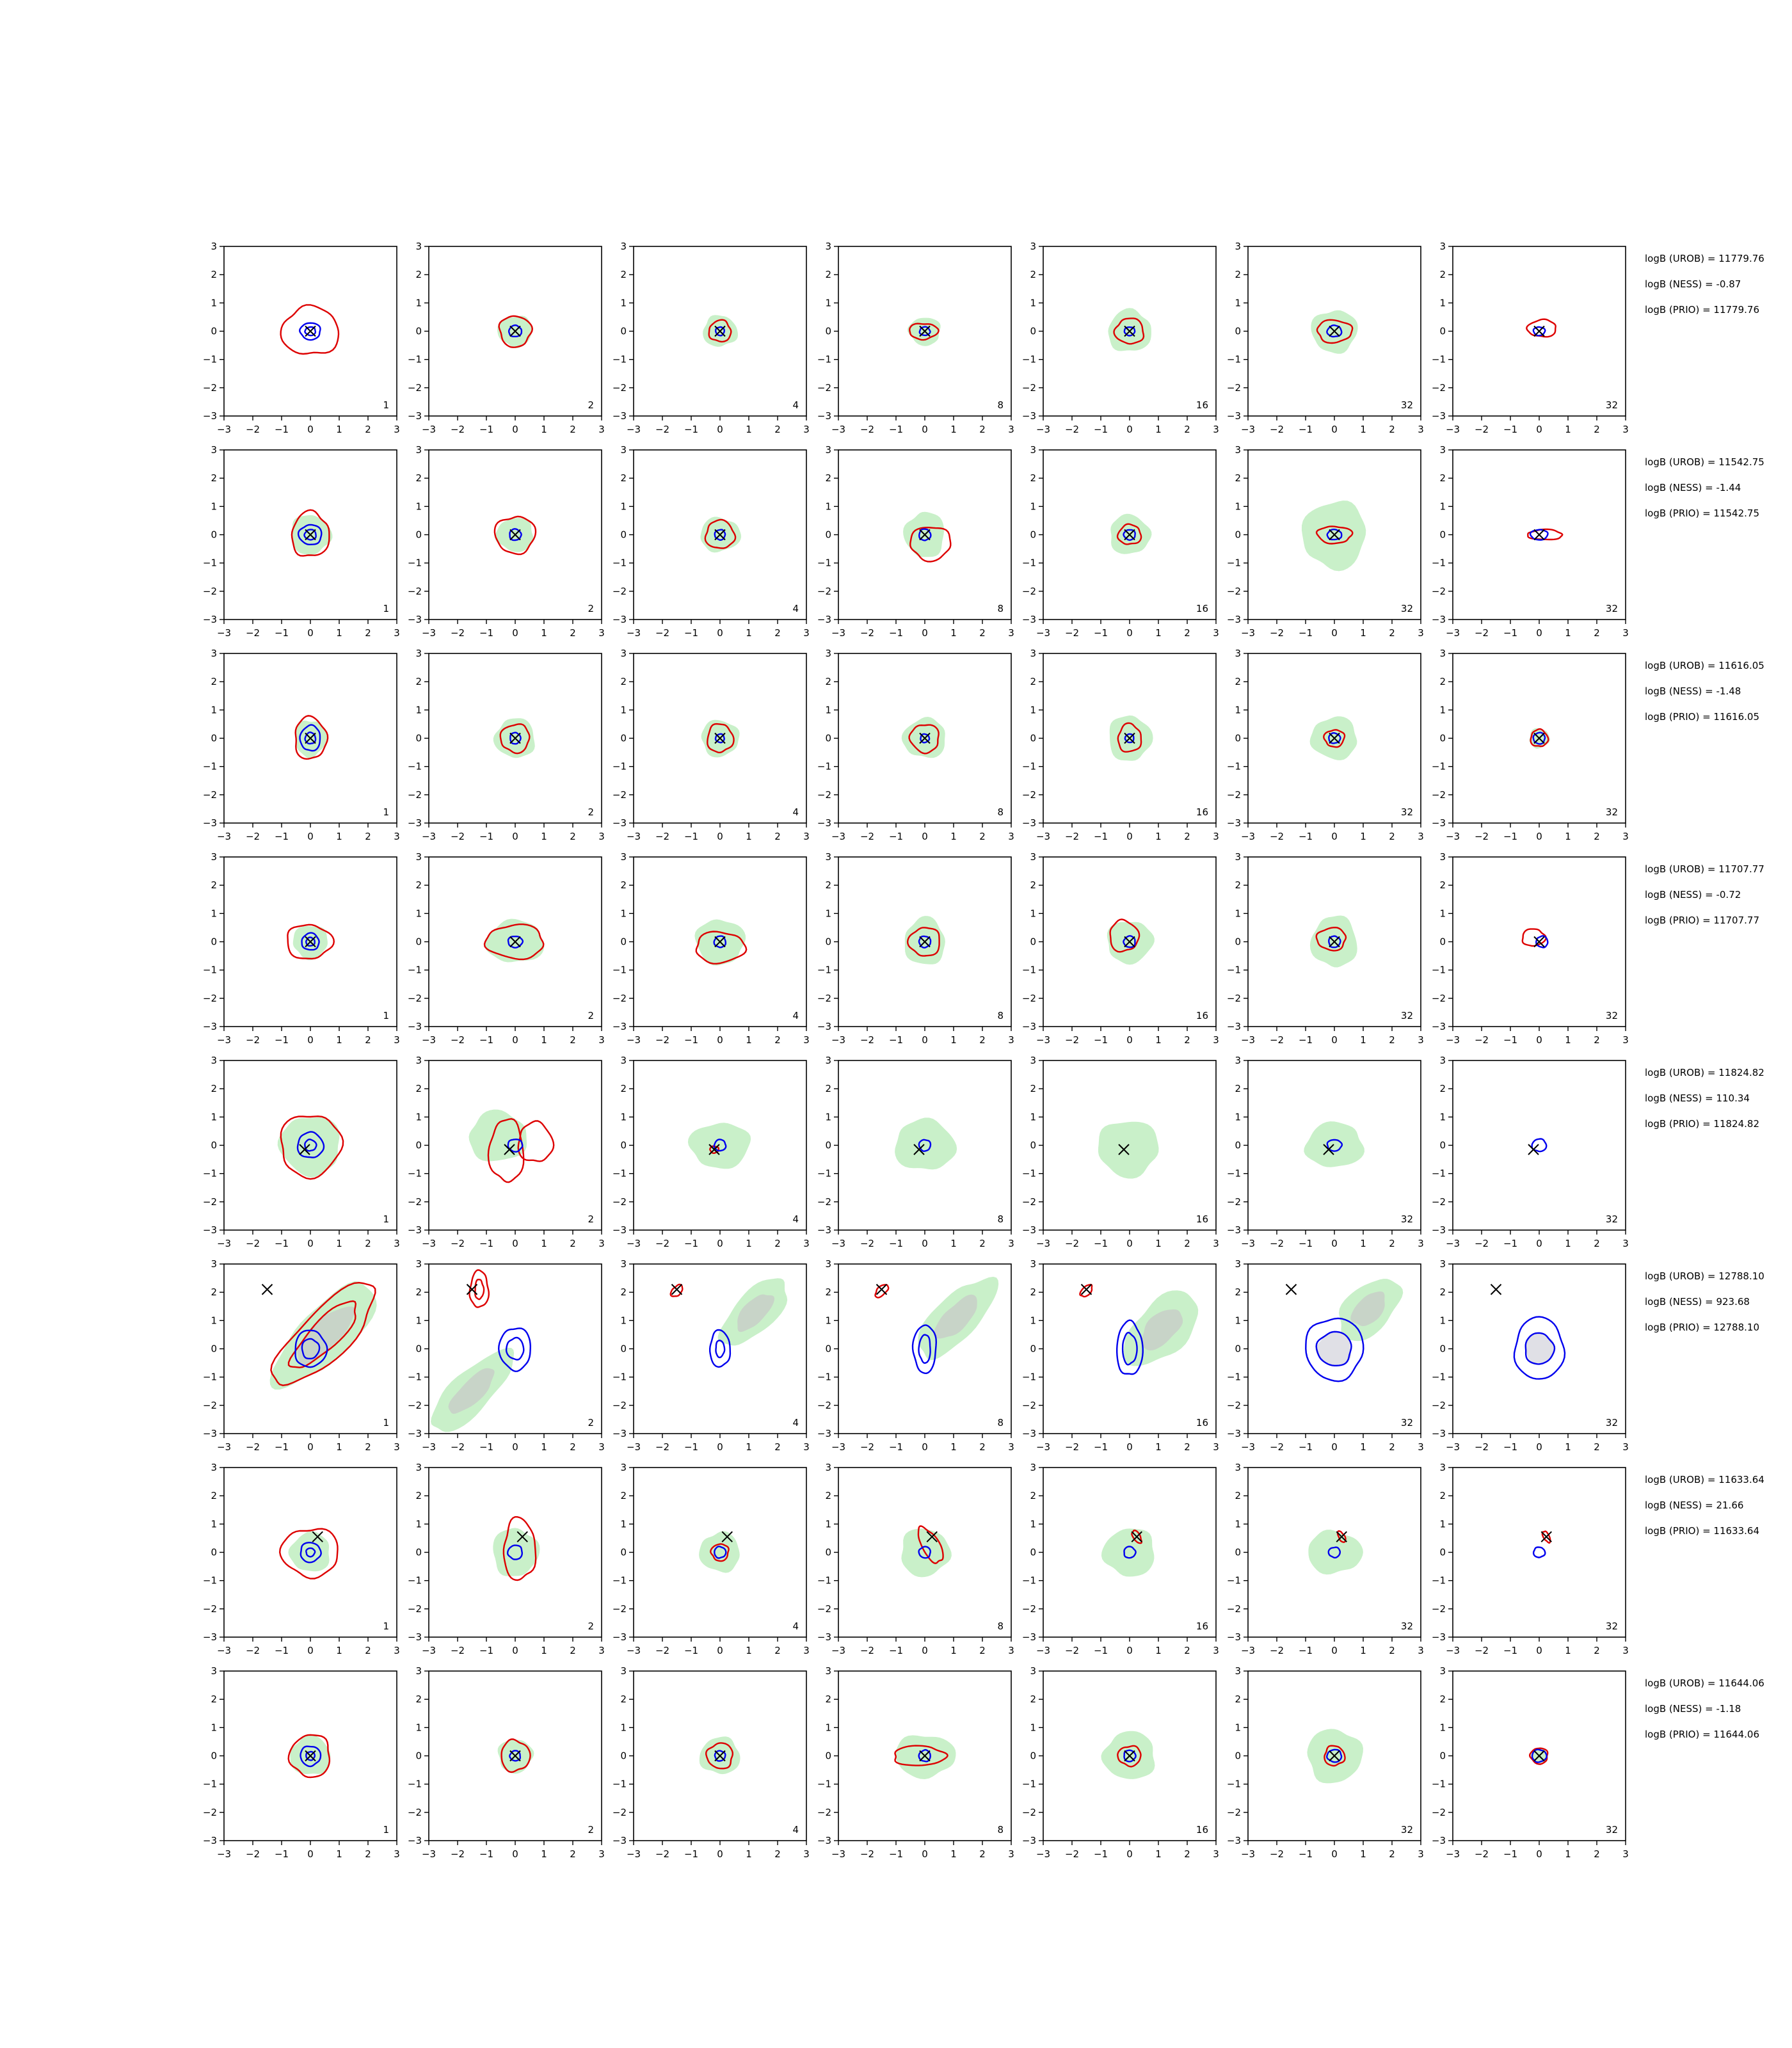 This screenshot has height=2048, width=1792. I want to click on logb-annotation: logB (PRIO) = 12788.10, so click(1702, 1327).